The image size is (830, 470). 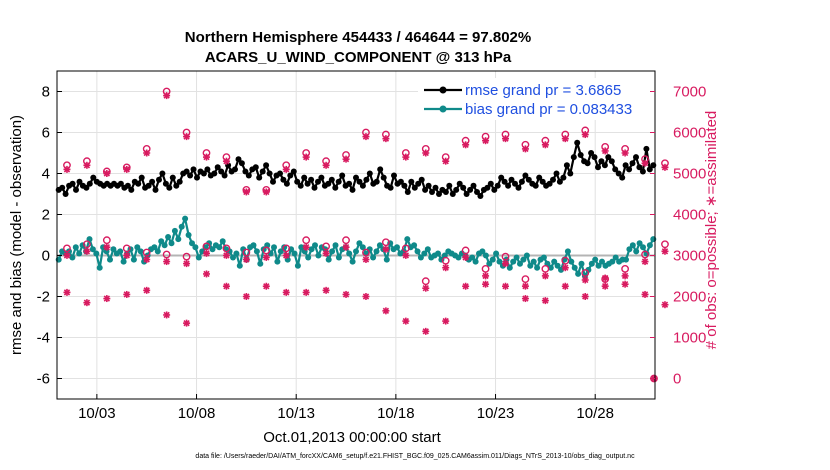 I want to click on right-y-tick-label: 3000, so click(x=689, y=256).